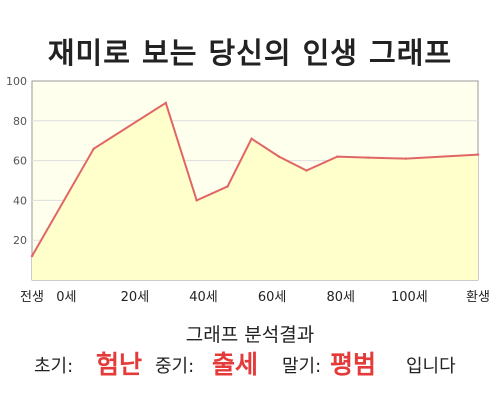  I want to click on late-label: 말기:, so click(302, 366).